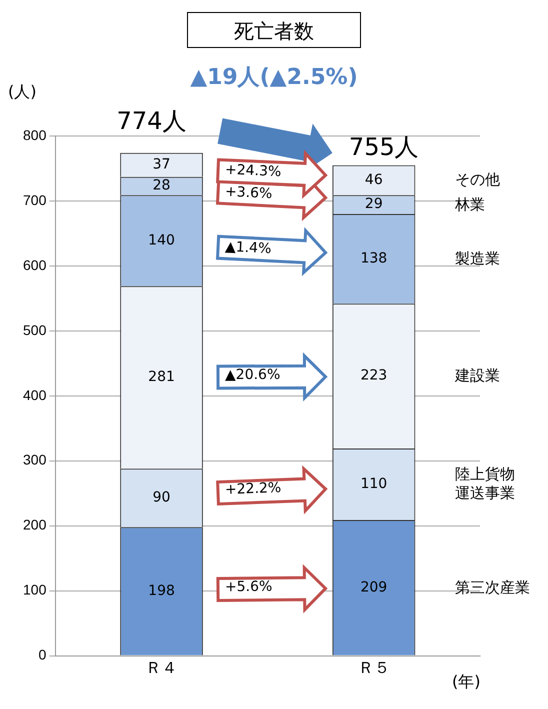 This screenshot has width=548, height=709. I want to click on text: その他, so click(477, 180).